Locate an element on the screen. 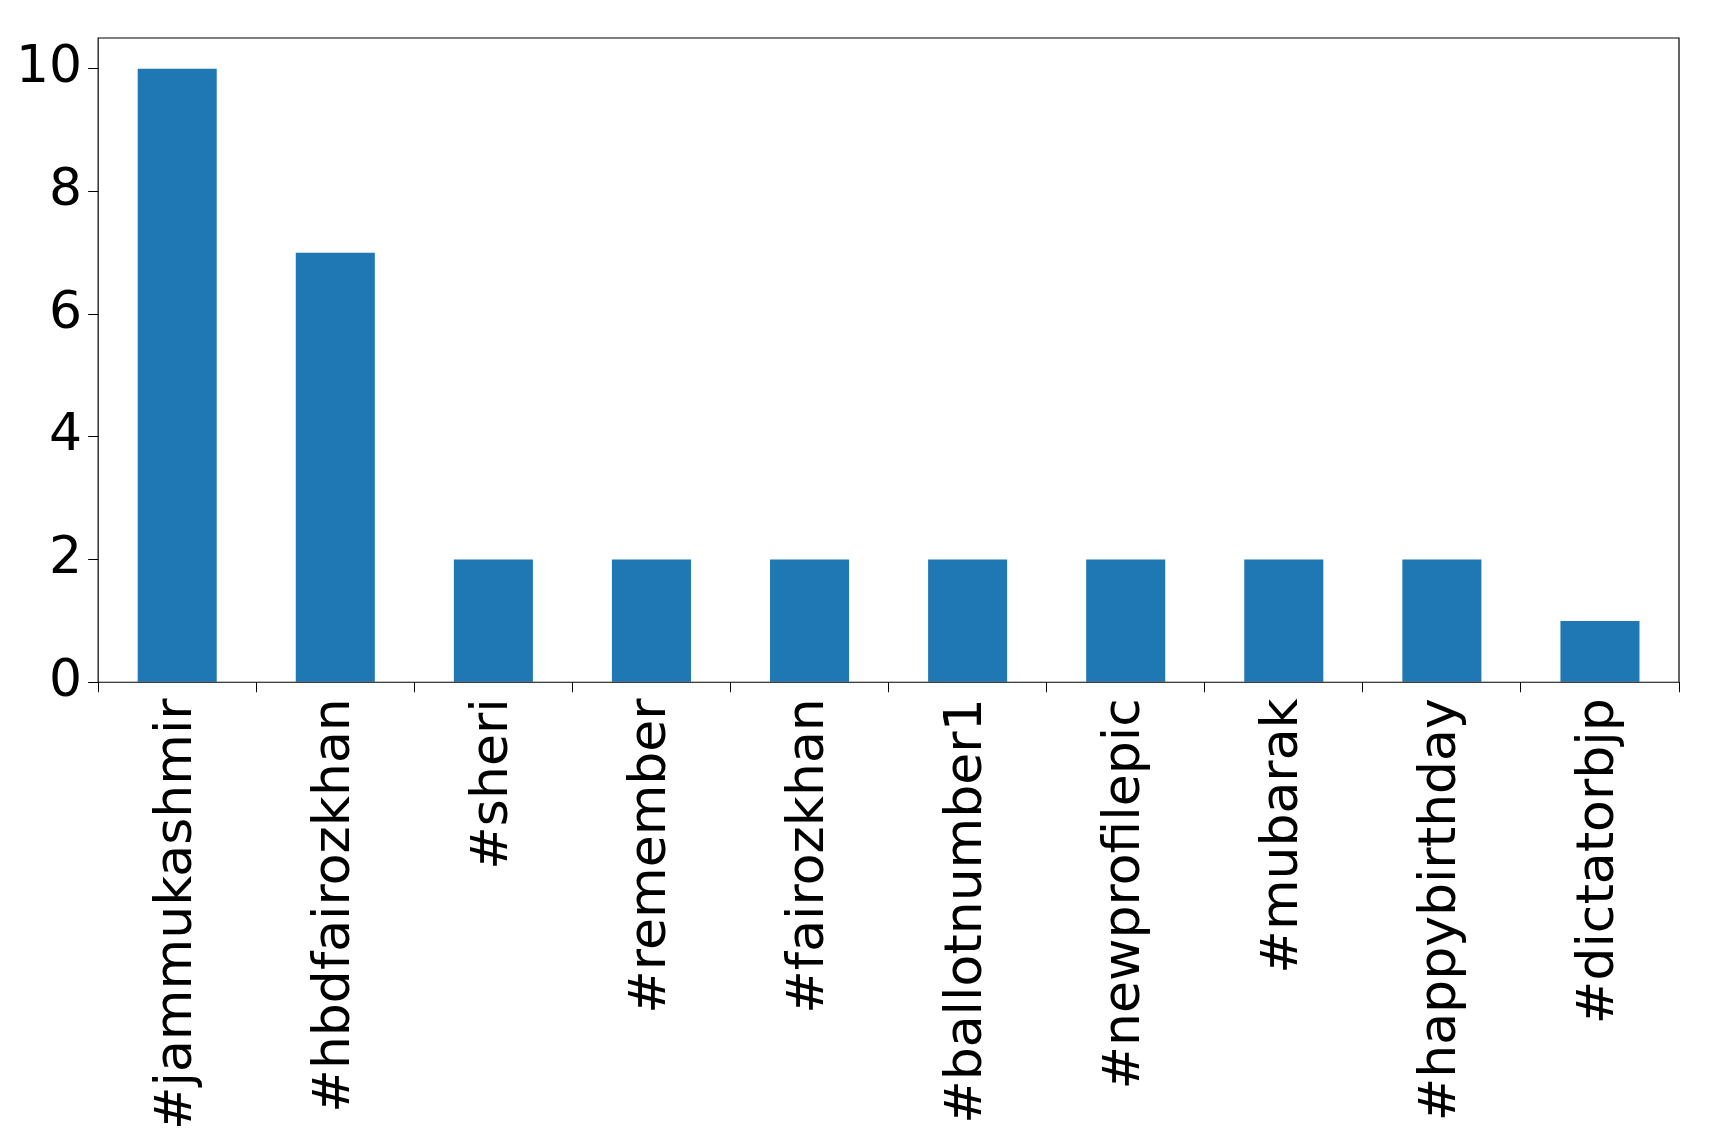 The image size is (1719, 1146). y-tick-label: 6 is located at coordinates (66, 309).